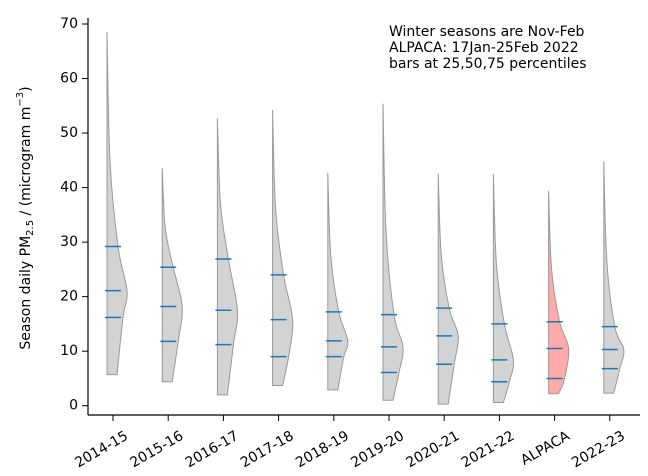  What do you see at coordinates (433, 449) in the screenshot?
I see `x-tick-label: 2020-21` at bounding box center [433, 449].